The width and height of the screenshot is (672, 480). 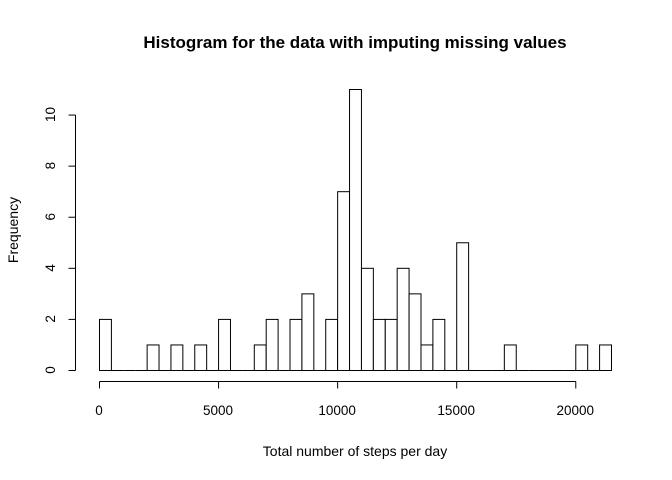 I want to click on y-tick-label: 6, so click(x=50, y=217).